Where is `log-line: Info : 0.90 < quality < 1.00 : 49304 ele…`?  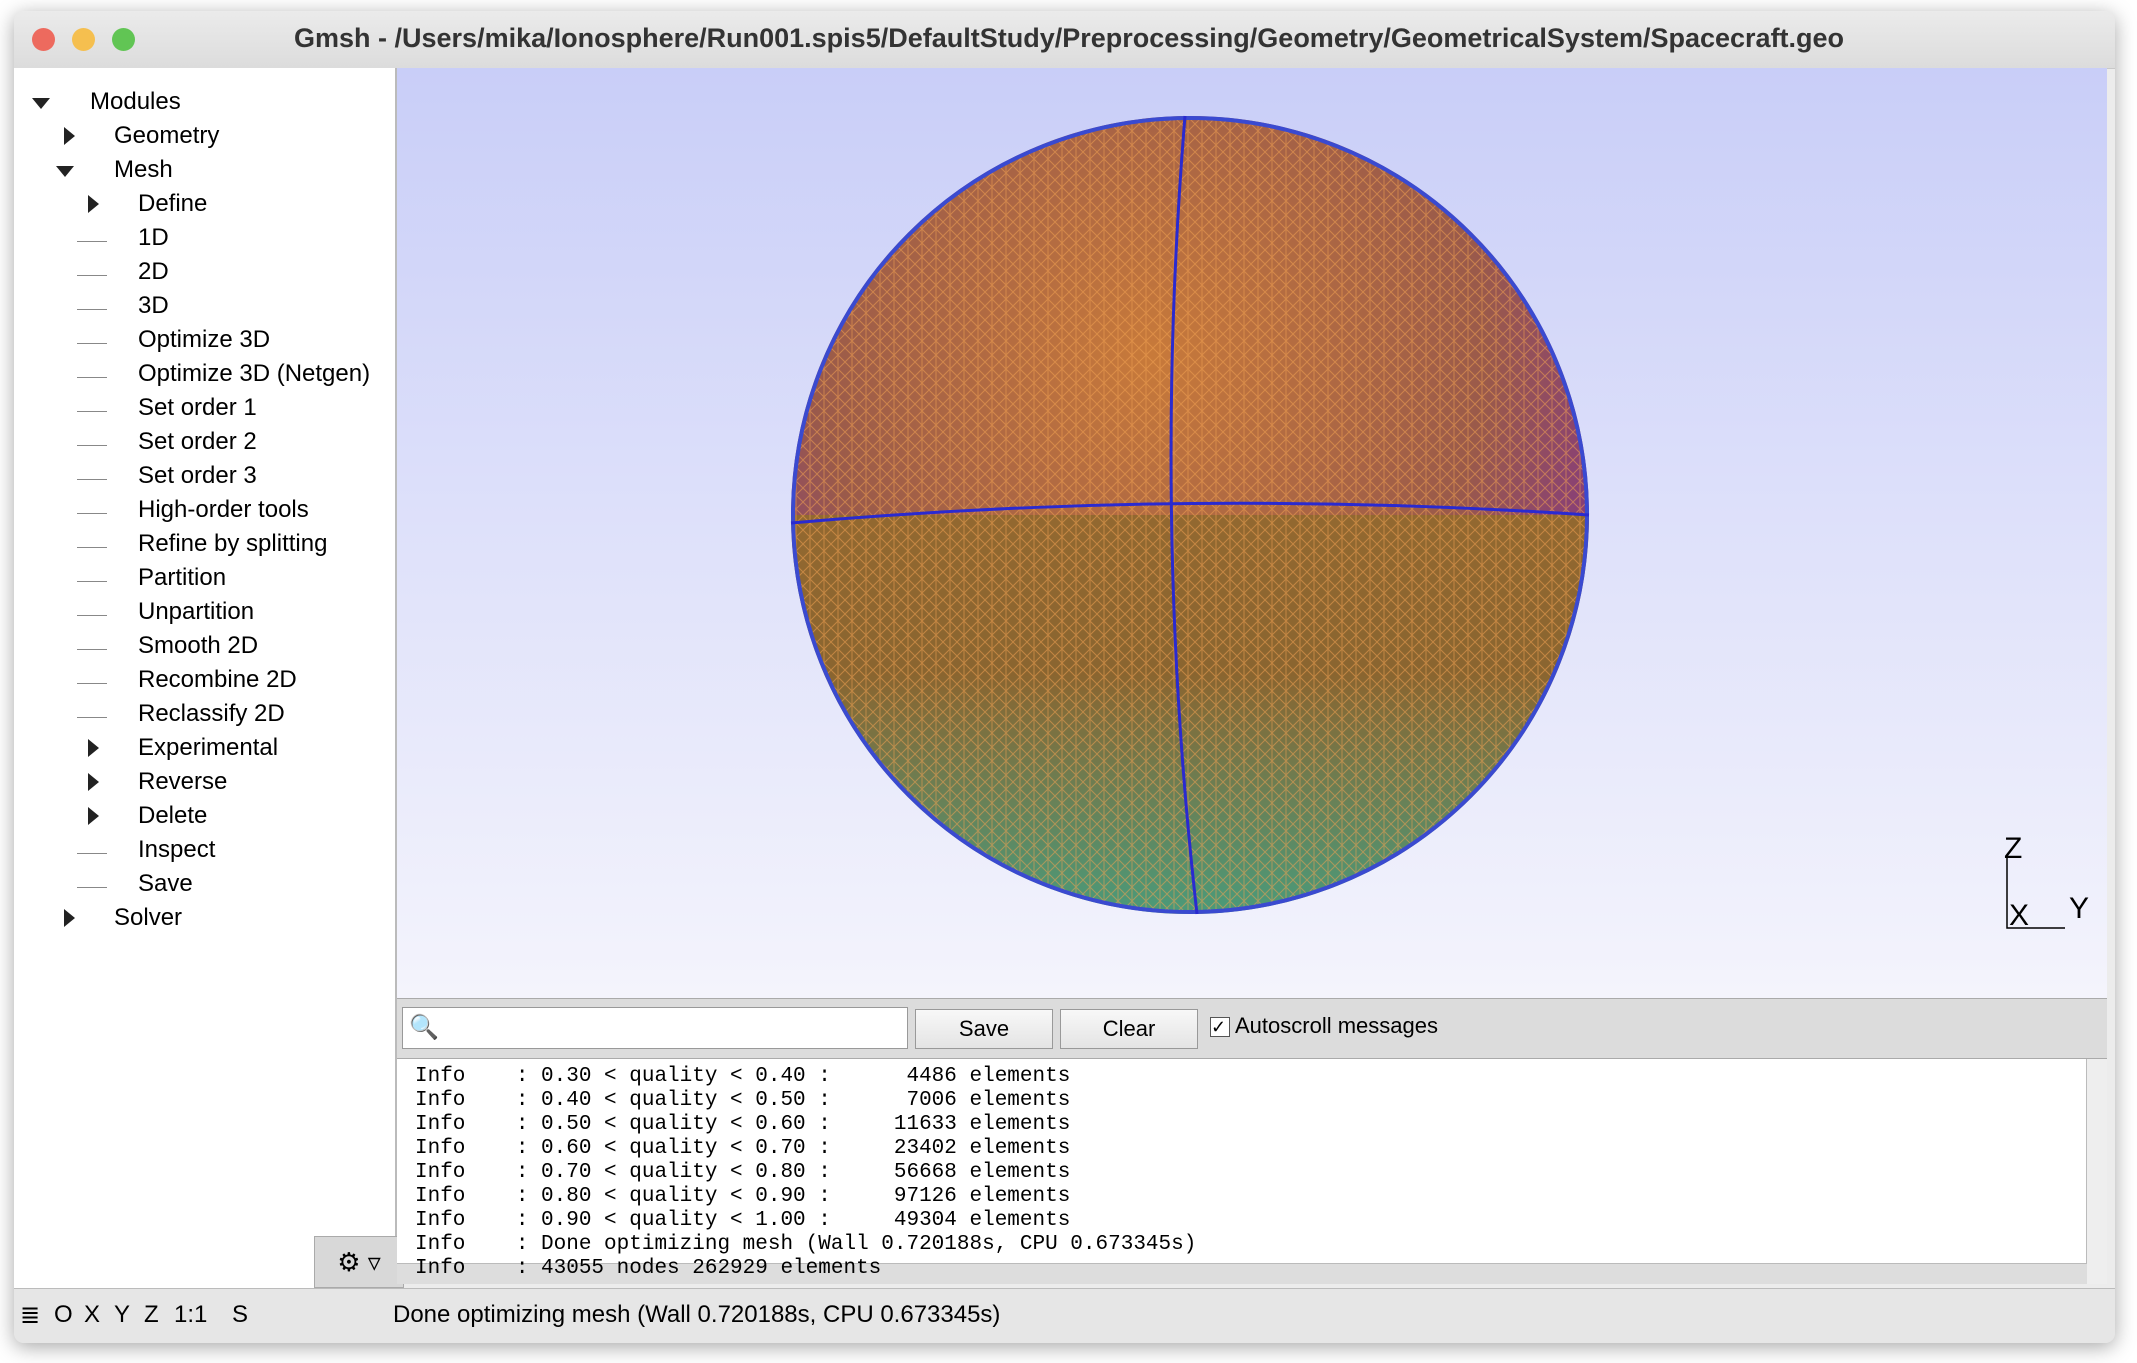
log-line: Info : 0.90 < quality < 1.00 : 49304 ele… is located at coordinates (743, 1220).